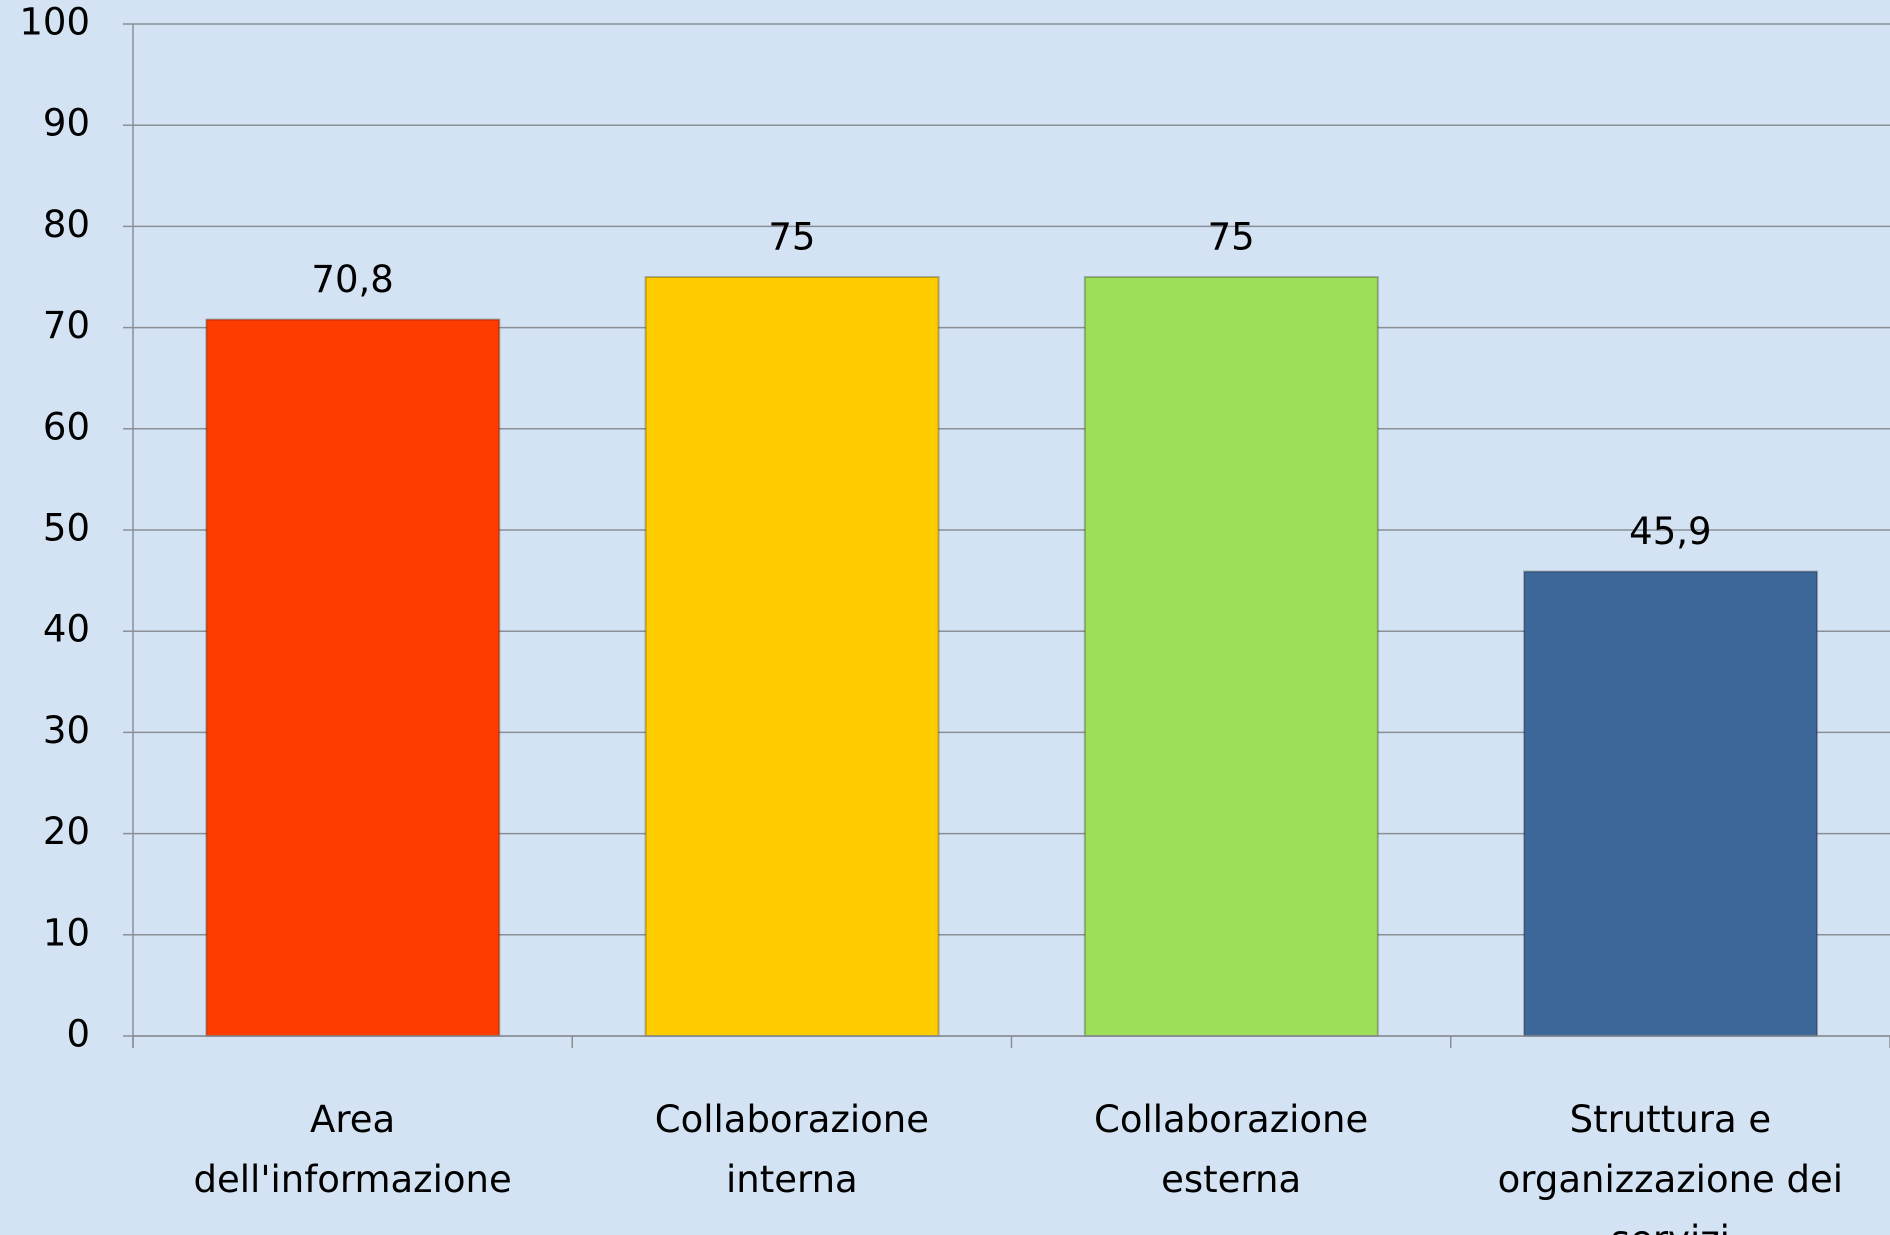 The height and width of the screenshot is (1235, 1890). I want to click on y-tick-label: 80, so click(66, 224).